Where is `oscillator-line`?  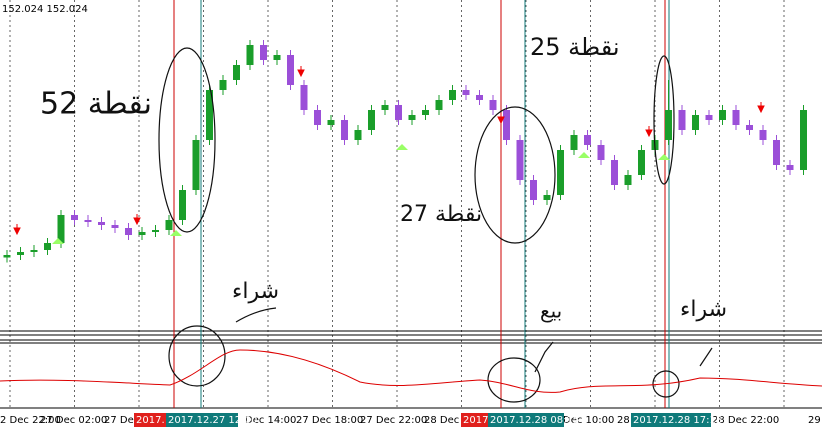
oscillator-line is located at coordinates (411, 371).